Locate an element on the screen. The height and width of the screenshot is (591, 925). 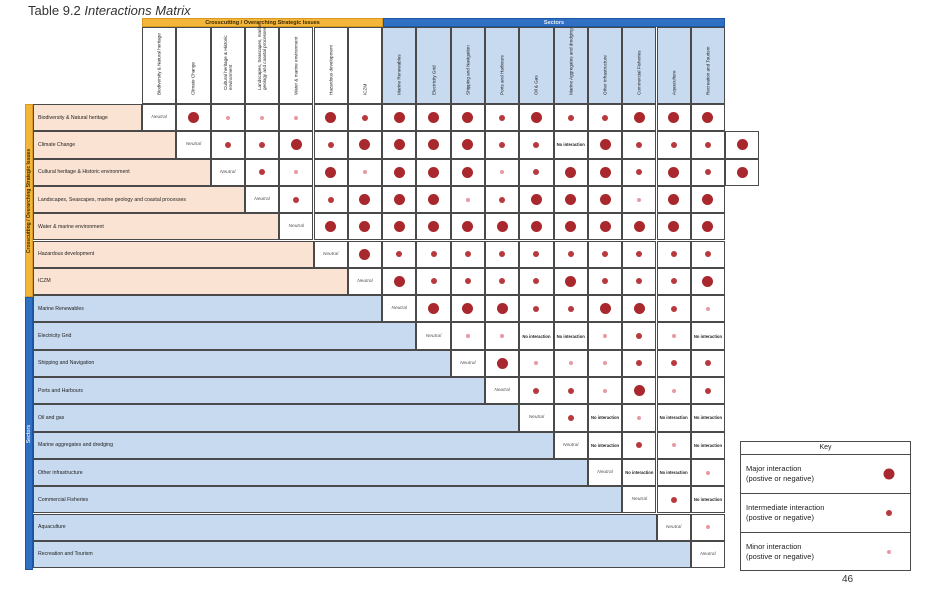
key-title: Key is located at coordinates (825, 448).